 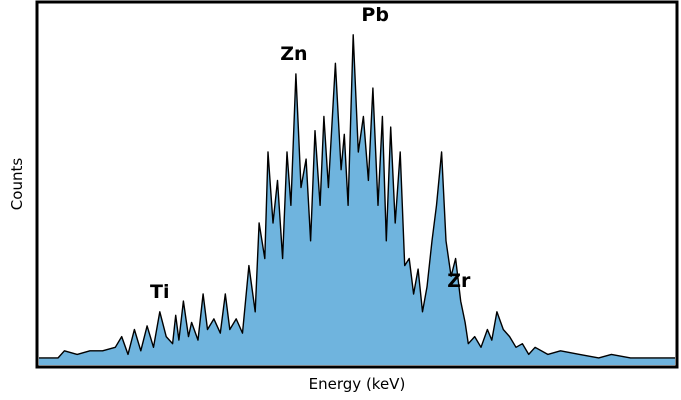 What do you see at coordinates (17, 184) in the screenshot?
I see `y-axis-label: Counts` at bounding box center [17, 184].